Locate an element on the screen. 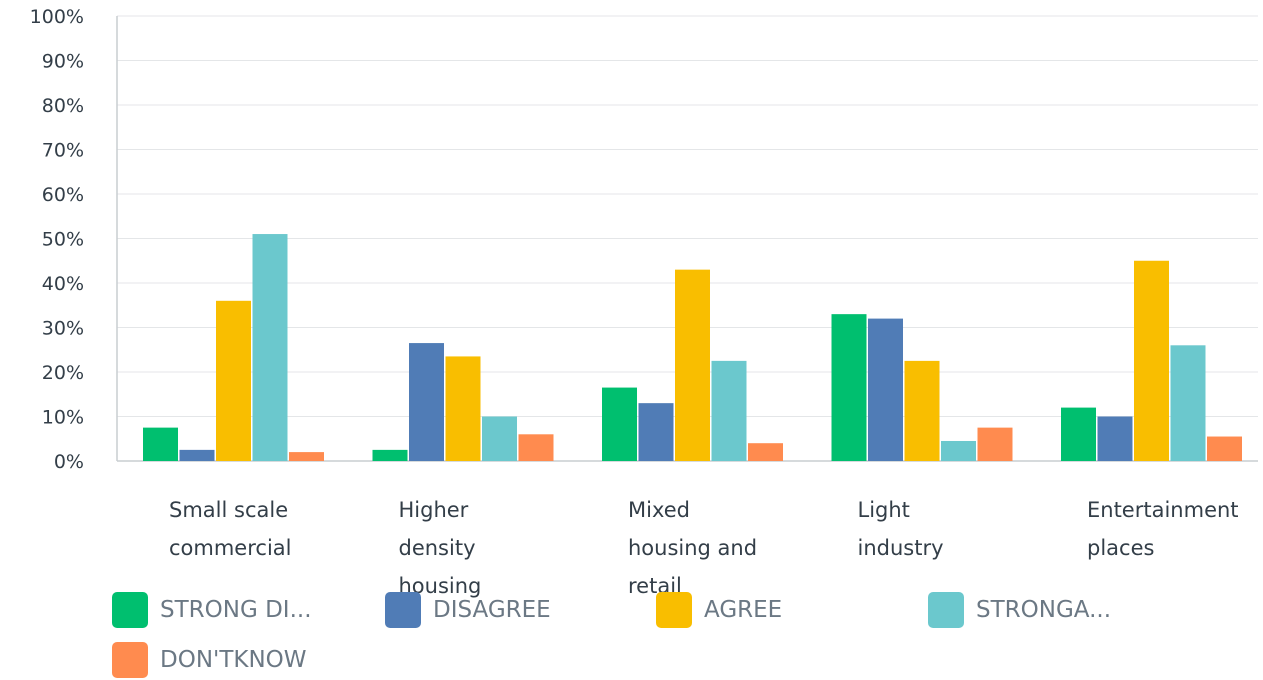 This screenshot has width=1263, height=680. y-tick-label: 20% is located at coordinates (63, 373).